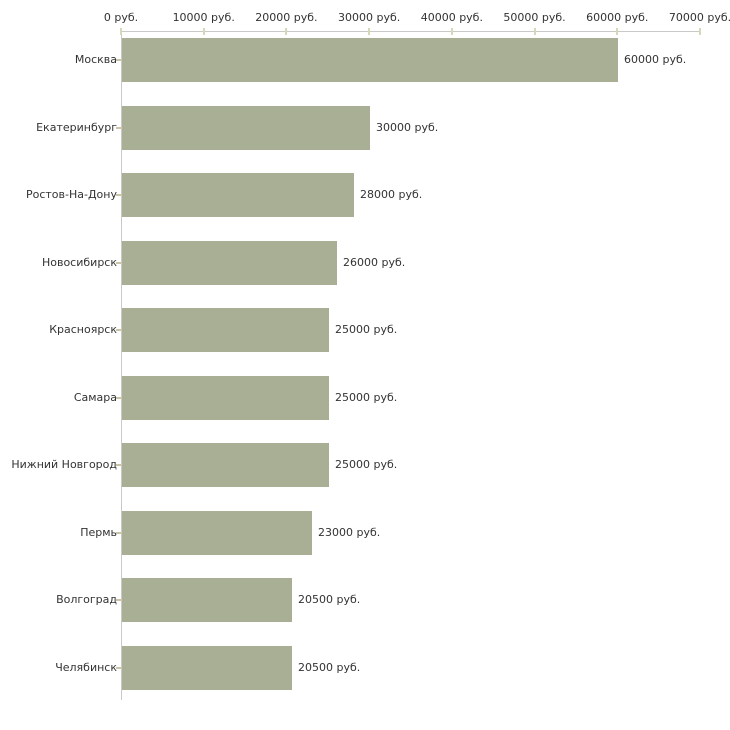 This screenshot has width=730, height=730. Describe the element at coordinates (655, 59) in the screenshot. I see `bar-value-label: 60000 руб.` at that location.